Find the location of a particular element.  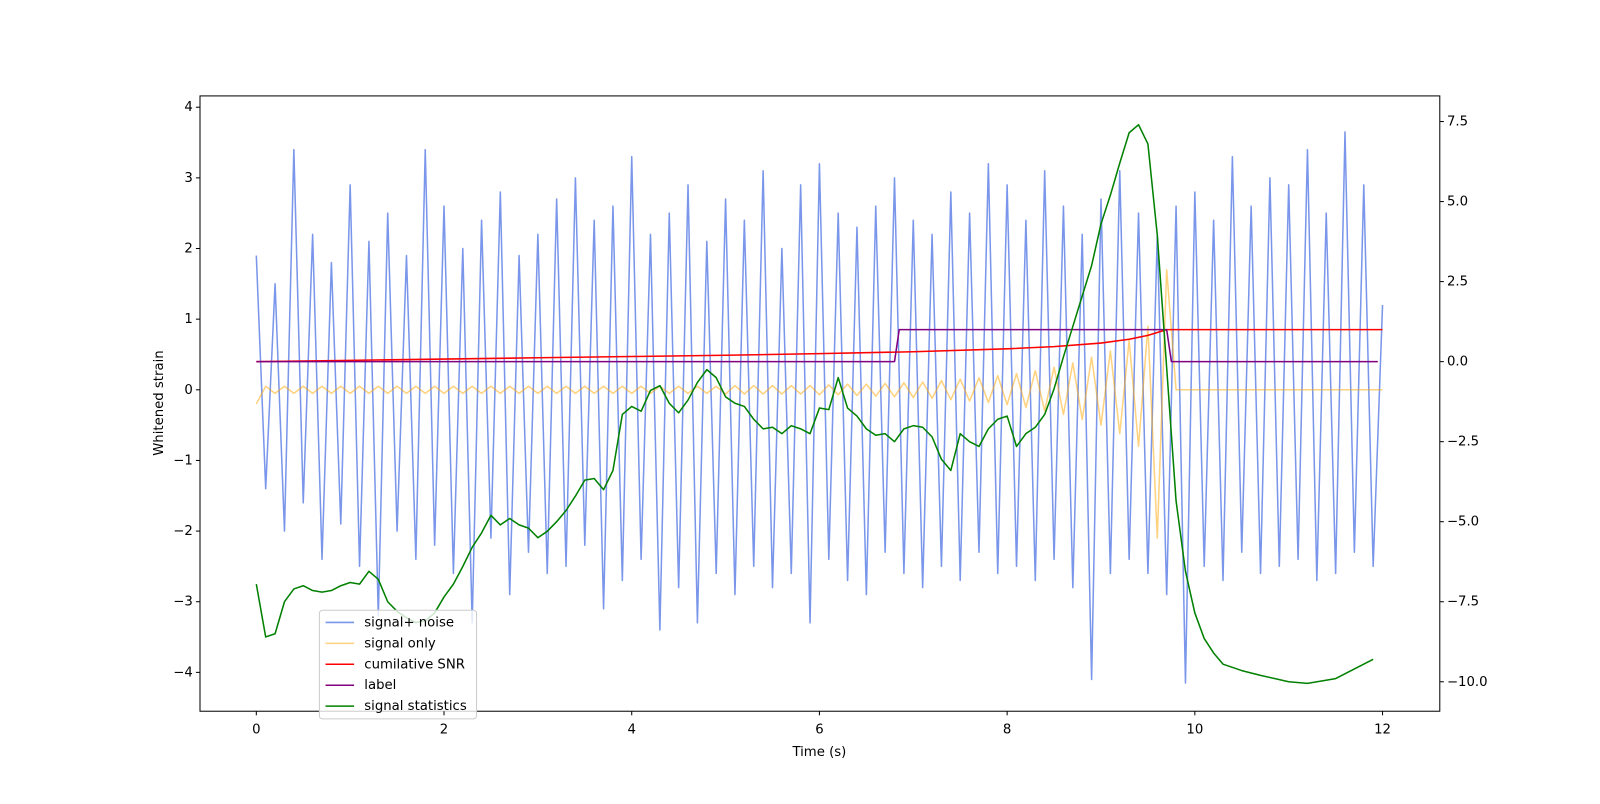

y2-tick-label: −10.0 is located at coordinates (1467, 682).